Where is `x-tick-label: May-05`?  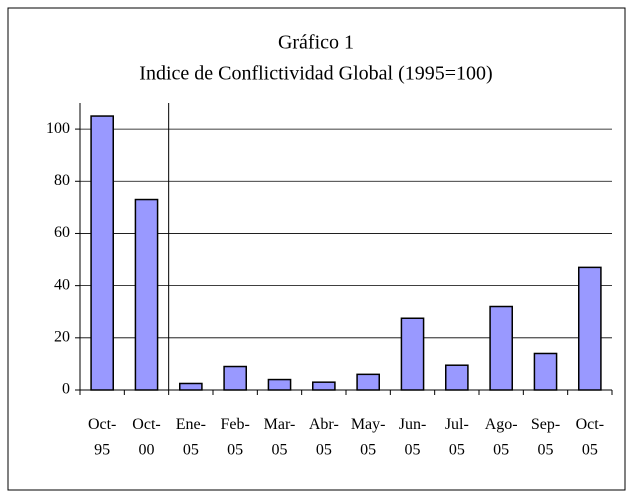 x-tick-label: May-05 is located at coordinates (368, 437).